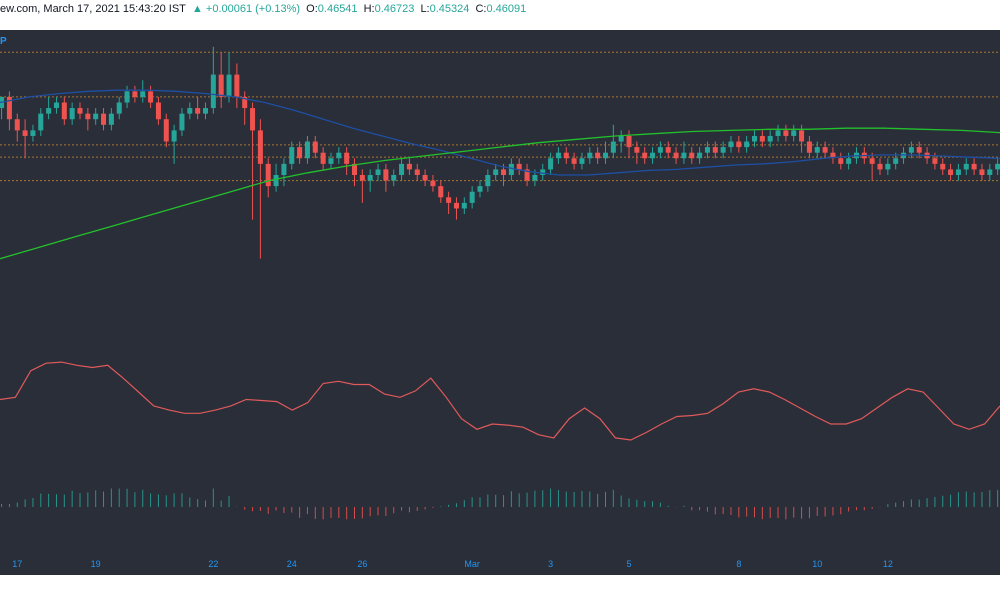  Describe the element at coordinates (888, 564) in the screenshot. I see `x-tick-label: 12` at that location.